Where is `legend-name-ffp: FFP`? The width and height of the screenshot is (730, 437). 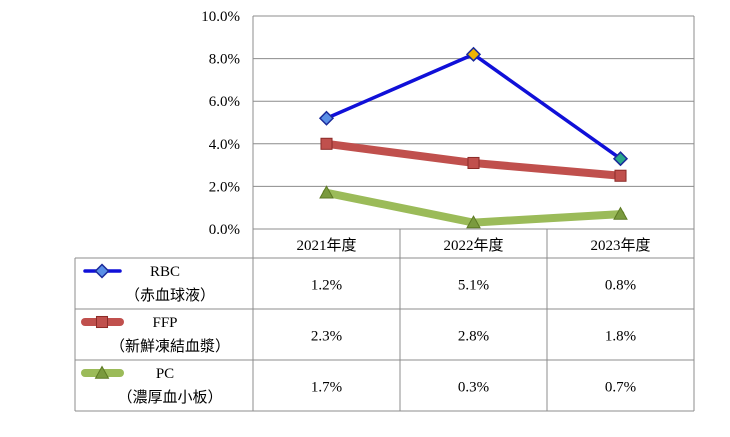
legend-name-ffp: FFP is located at coordinates (164, 323).